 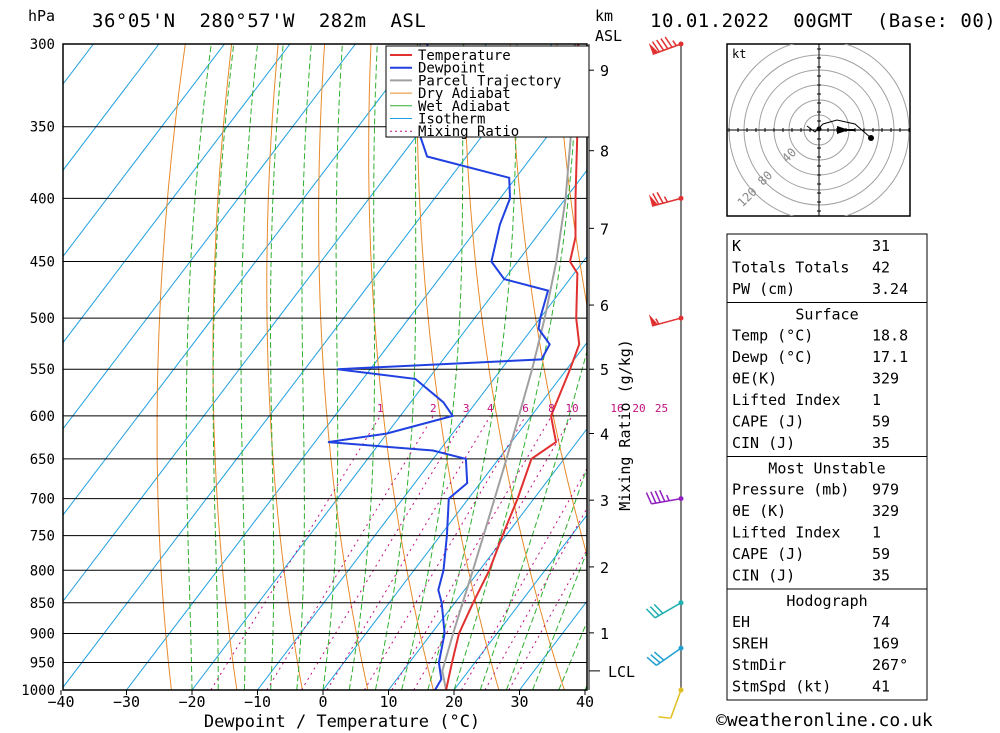 I want to click on unstable-value: 979, so click(x=885, y=490).